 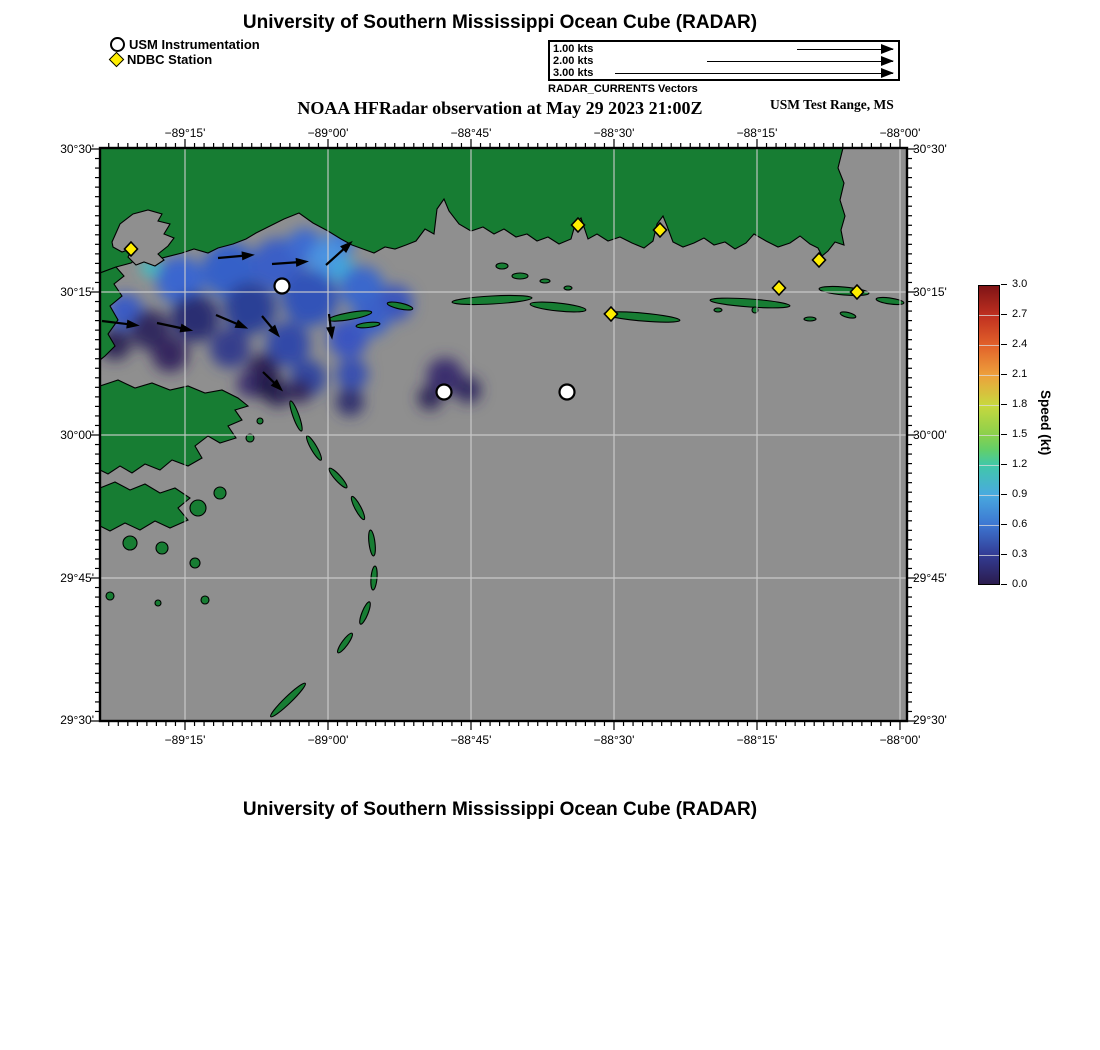 I want to click on y-axis-label-right: 30°00', so click(x=930, y=435).